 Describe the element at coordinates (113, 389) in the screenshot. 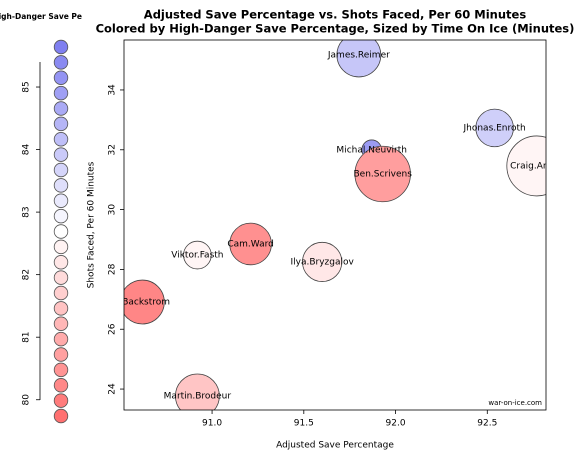

I see `y-tick-label: 24` at that location.